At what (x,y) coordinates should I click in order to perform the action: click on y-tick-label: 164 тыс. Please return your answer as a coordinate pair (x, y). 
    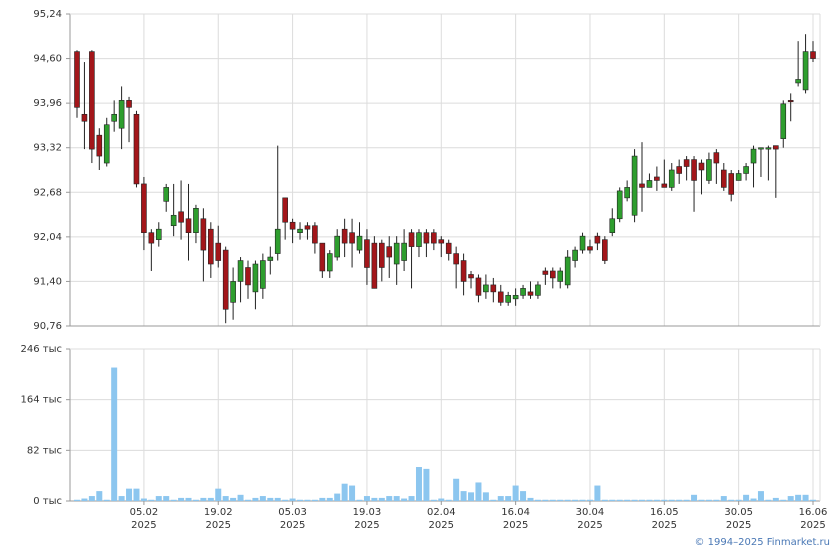
    Looking at the image, I should click on (41, 400).